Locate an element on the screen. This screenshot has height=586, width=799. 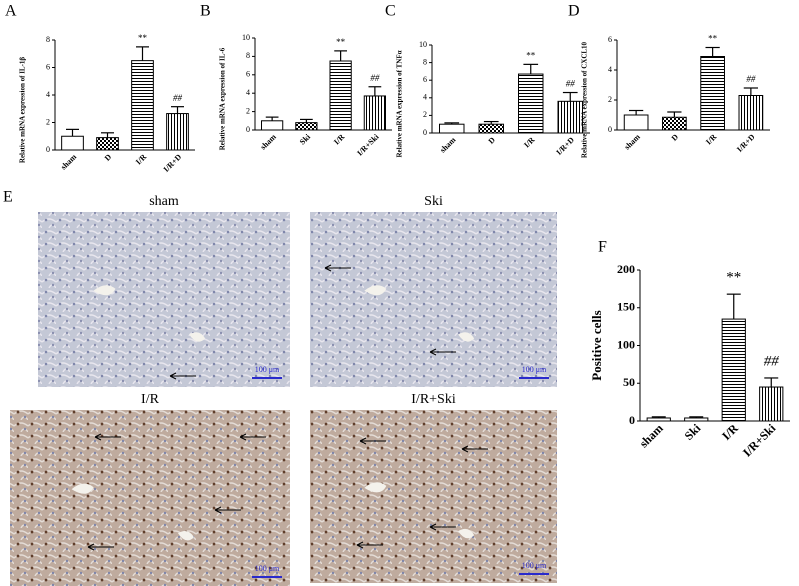
y-axis-label: Relative mRNA expression of TNFα is located at coordinates (400, 103).